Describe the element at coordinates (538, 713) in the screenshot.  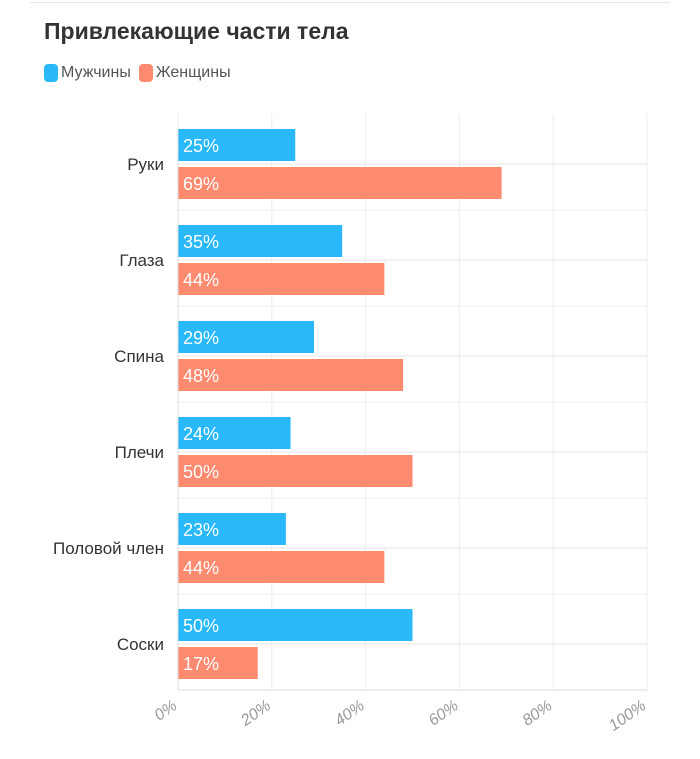
I see `x-tick-label: 80%` at that location.